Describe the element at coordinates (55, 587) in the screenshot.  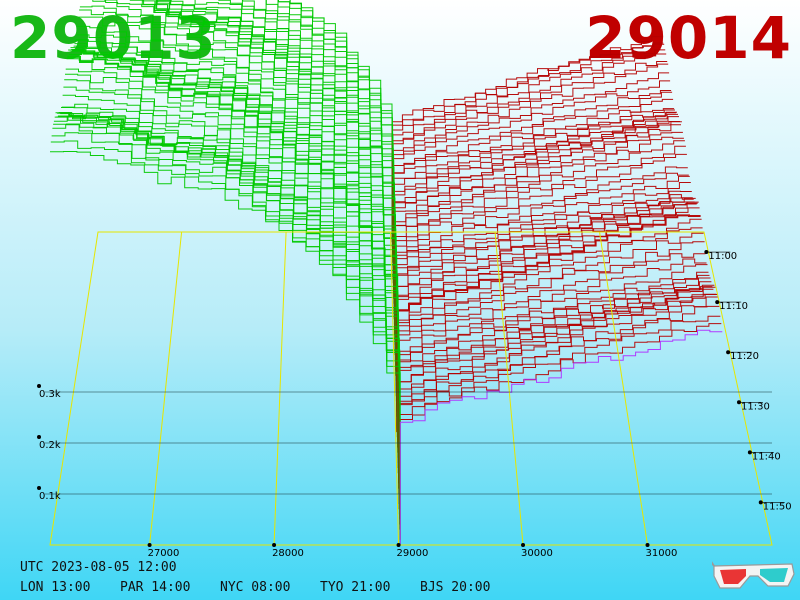
I see `timezone-lon: LON 13:00` at that location.